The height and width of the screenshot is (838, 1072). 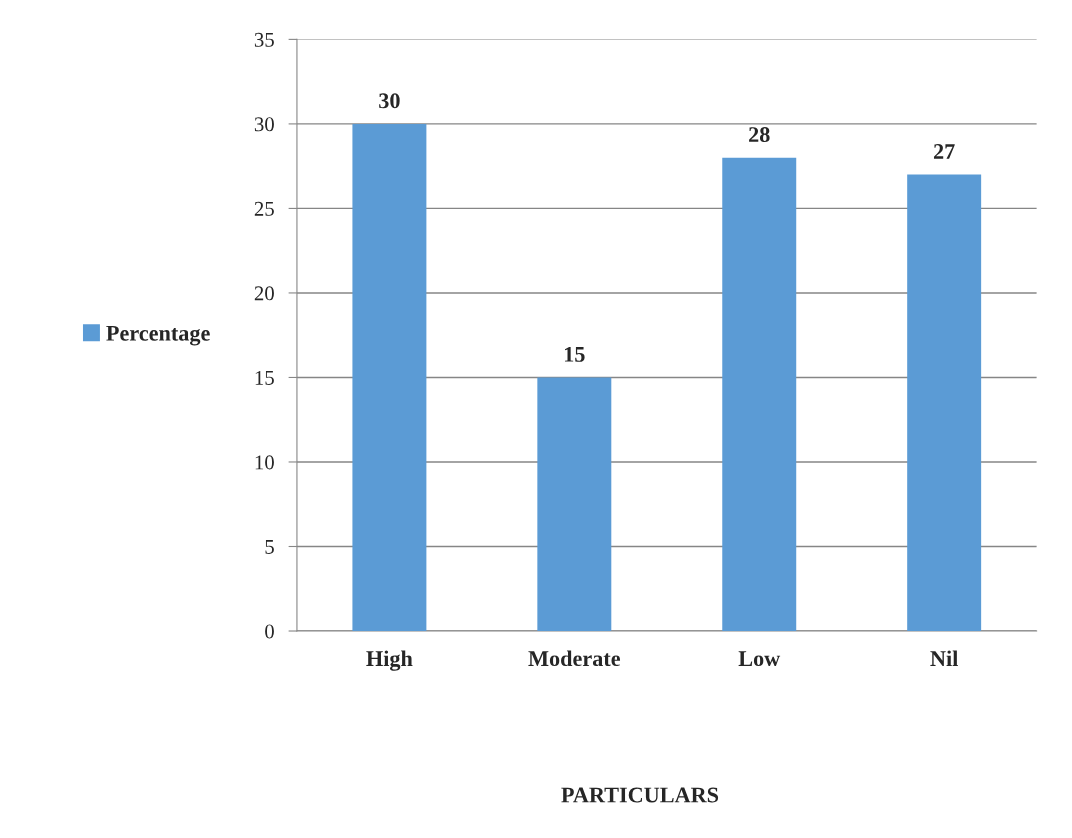 What do you see at coordinates (759, 659) in the screenshot?
I see `x-tick-label: Low` at bounding box center [759, 659].